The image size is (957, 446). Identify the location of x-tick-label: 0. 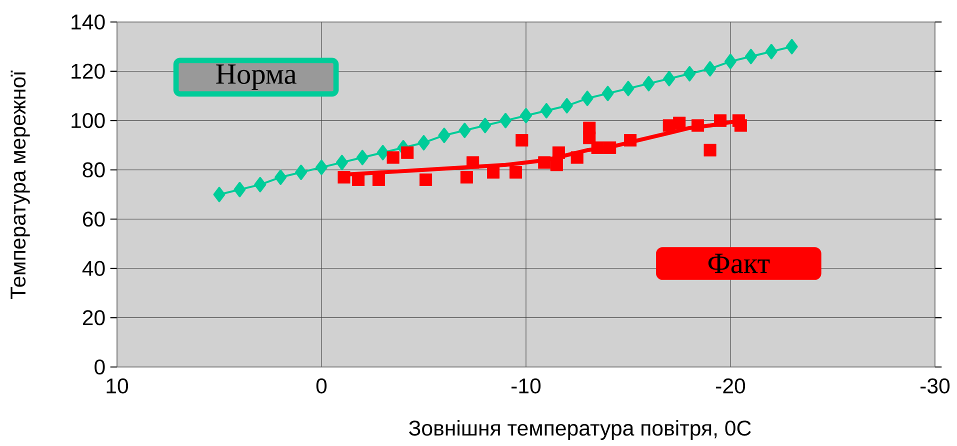
(321, 386).